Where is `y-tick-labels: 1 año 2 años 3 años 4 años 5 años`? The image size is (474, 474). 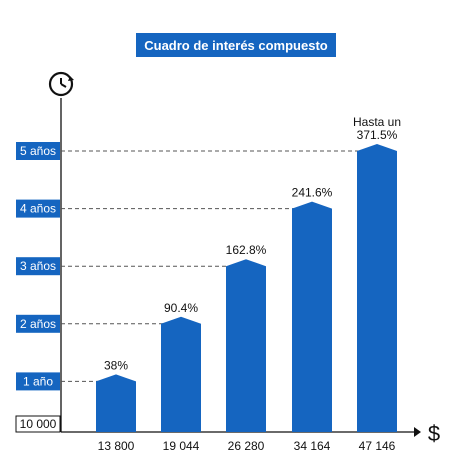
y-tick-labels: 1 año 2 años 3 años 4 años 5 años is located at coordinates (38, 266).